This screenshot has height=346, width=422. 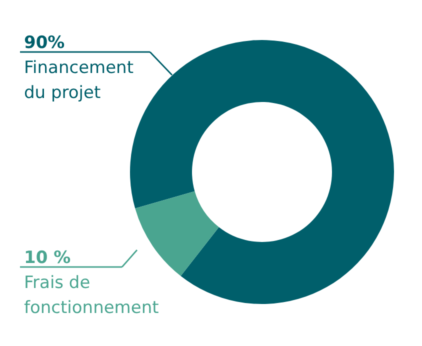 What do you see at coordinates (177, 233) in the screenshot?
I see `donut-slice` at bounding box center [177, 233].